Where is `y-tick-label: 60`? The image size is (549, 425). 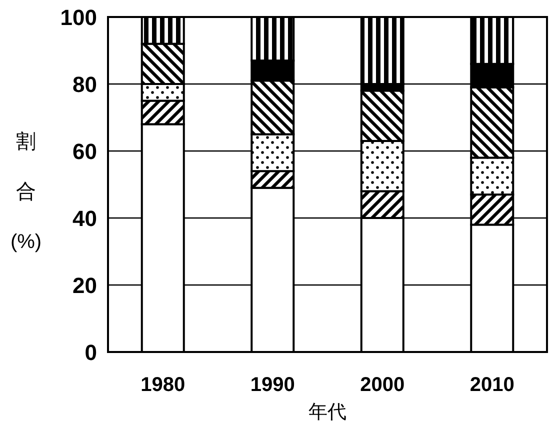 y-tick-label: 60 is located at coordinates (84, 151).